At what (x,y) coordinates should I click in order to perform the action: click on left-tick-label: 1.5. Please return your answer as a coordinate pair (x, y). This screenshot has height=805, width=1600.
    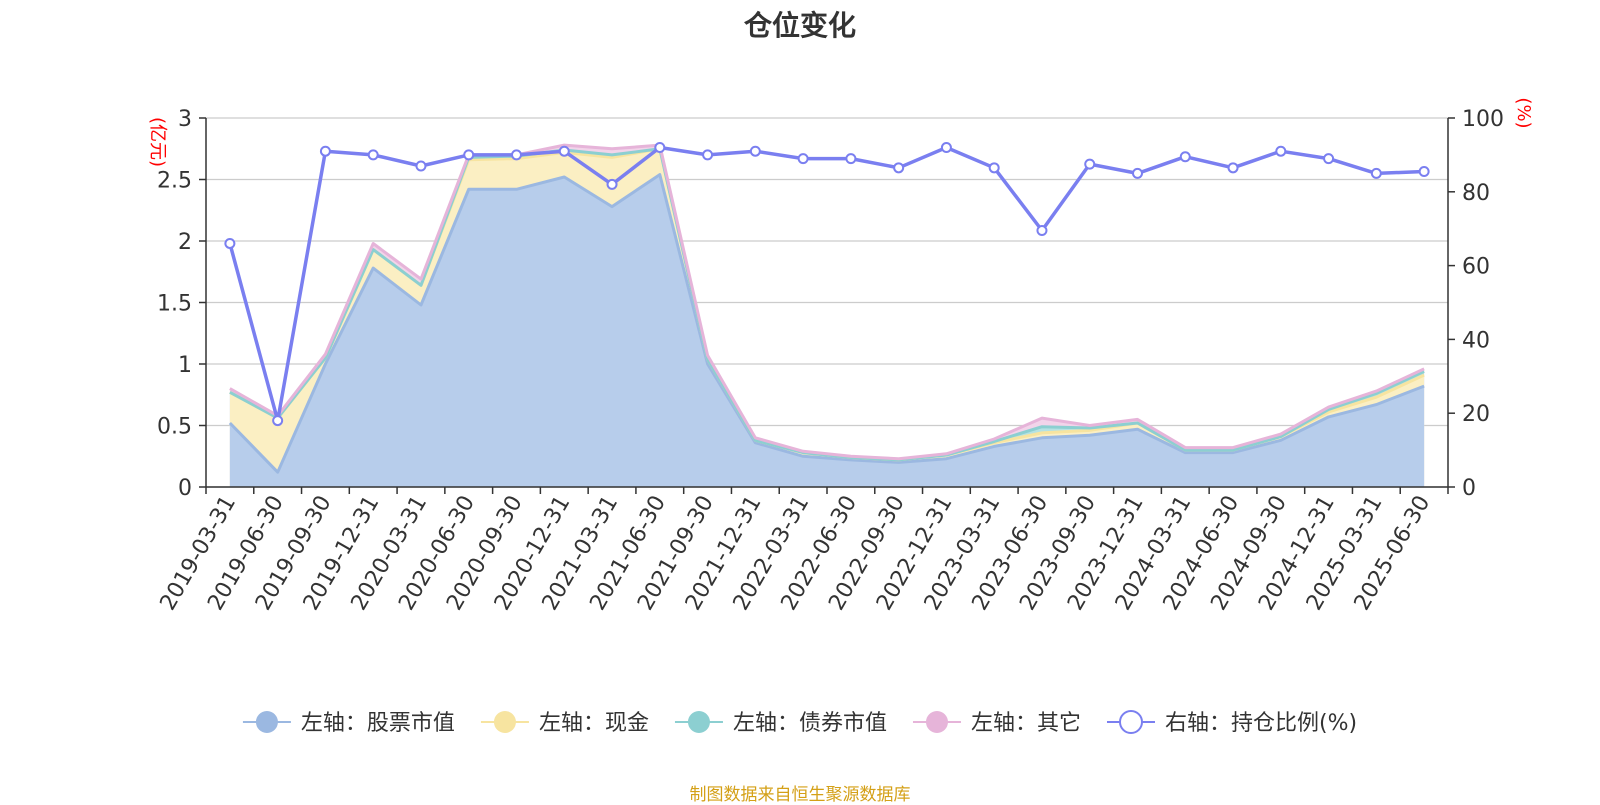
    Looking at the image, I should click on (174, 304).